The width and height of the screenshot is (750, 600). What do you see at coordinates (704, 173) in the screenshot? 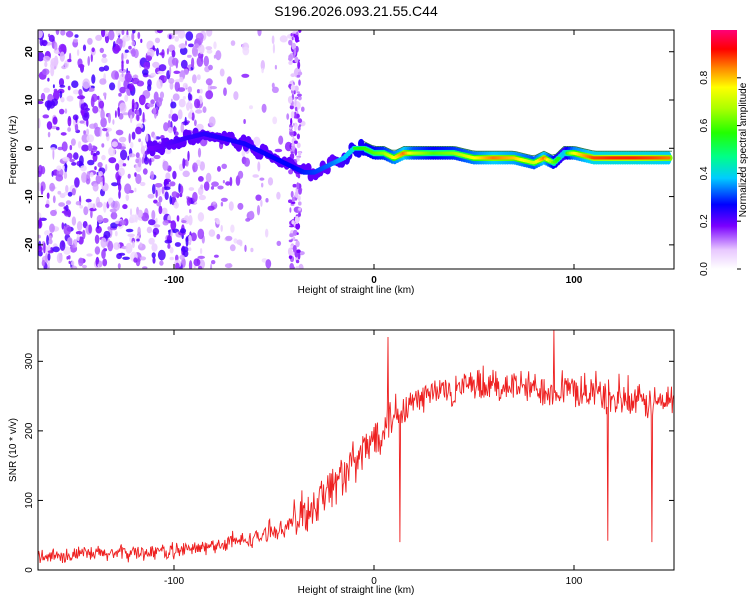
I see `colorbar-tick-label: 0.4` at bounding box center [704, 173].